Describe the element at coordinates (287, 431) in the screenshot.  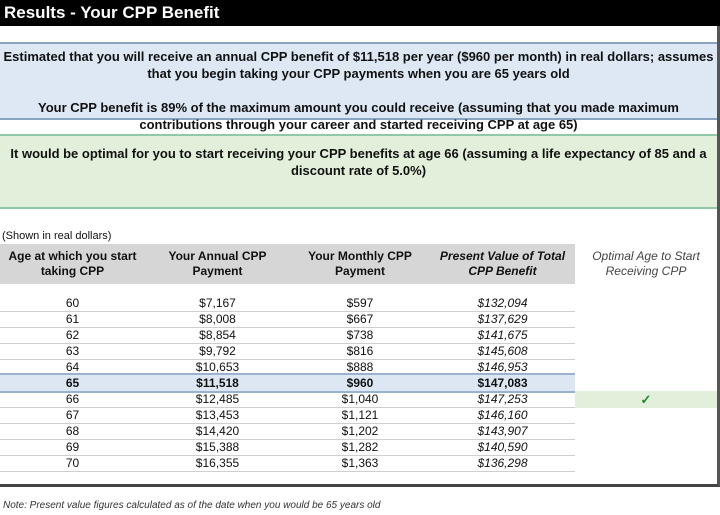
I see `table-row: 68 $14,420 $1,202 $143,907` at that location.